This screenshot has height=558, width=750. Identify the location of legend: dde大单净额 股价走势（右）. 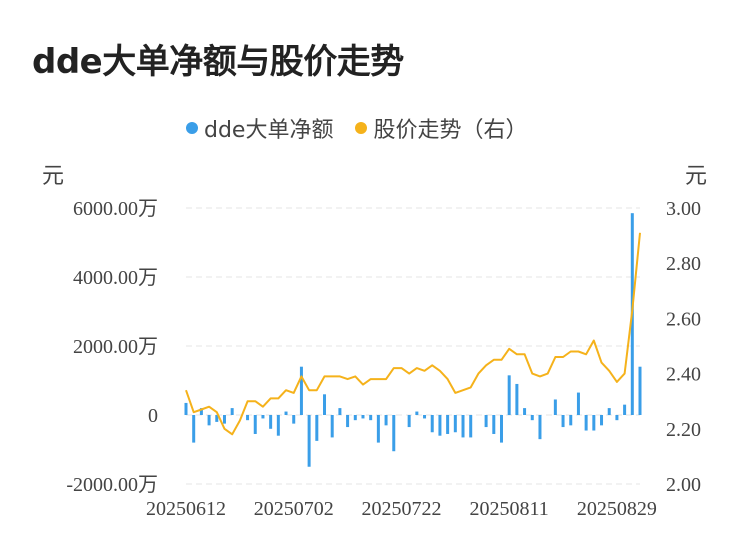
(367, 128).